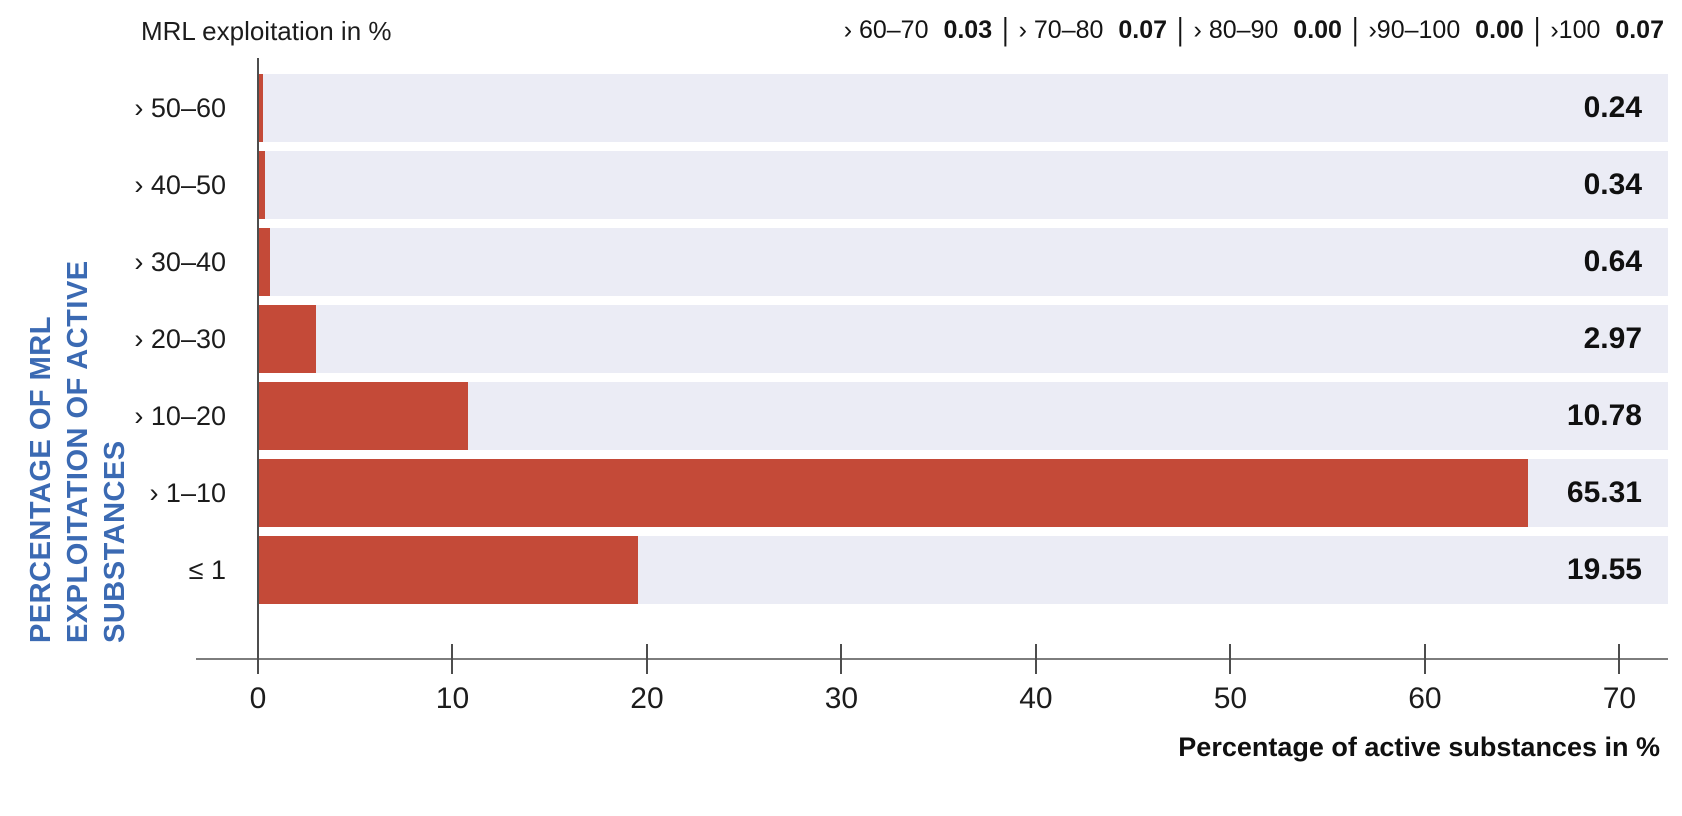 This screenshot has width=1682, height=816. I want to click on category-label: › 20–30, so click(180, 339).